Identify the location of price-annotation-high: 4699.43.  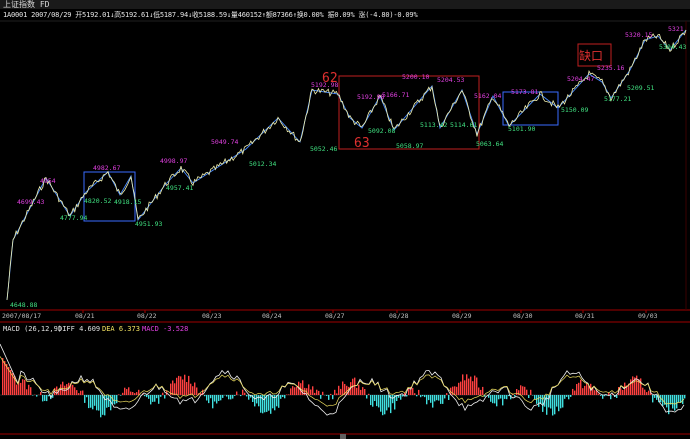
(30, 202).